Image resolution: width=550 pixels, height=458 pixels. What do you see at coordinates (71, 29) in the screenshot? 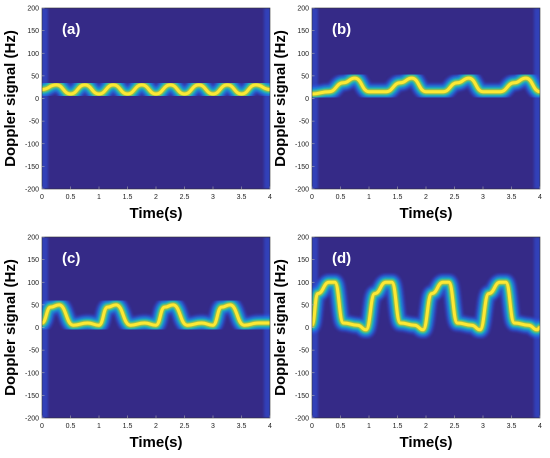
I see `panel-label: (a)` at bounding box center [71, 29].